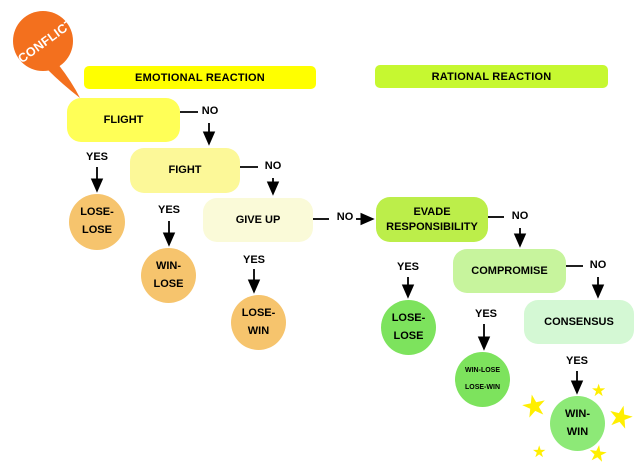 This screenshot has width=642, height=470. What do you see at coordinates (273, 166) in the screenshot?
I see `edge-label-no-fight: NO` at bounding box center [273, 166].